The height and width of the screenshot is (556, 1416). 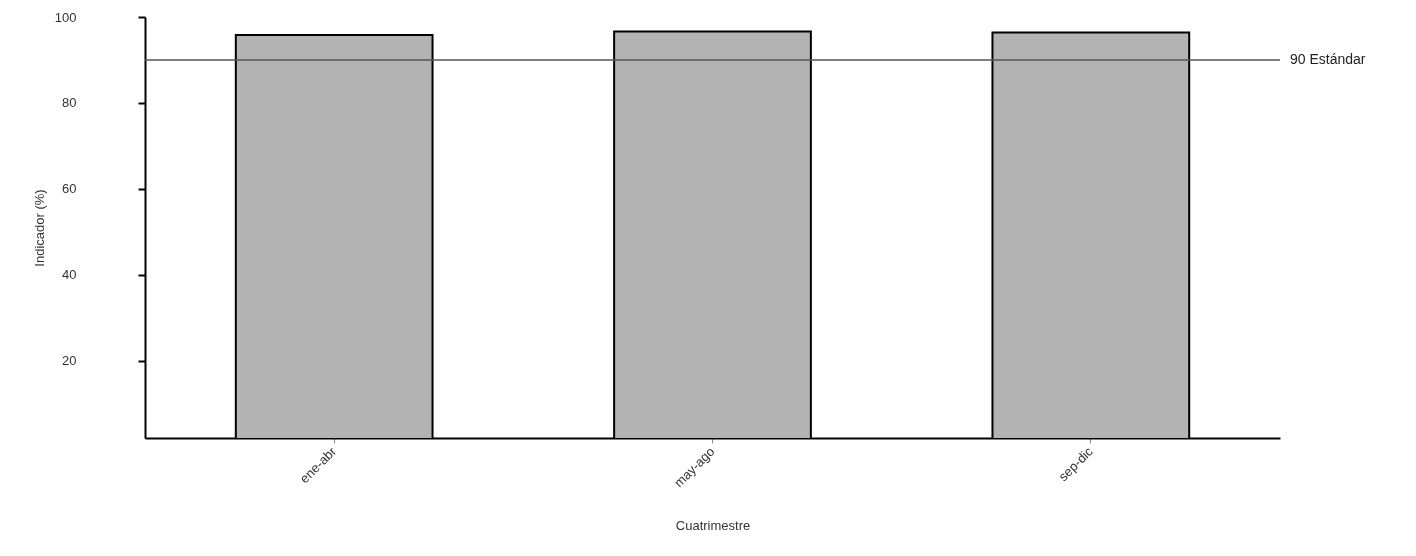 I want to click on y-tick-label: 20, so click(x=69, y=361).